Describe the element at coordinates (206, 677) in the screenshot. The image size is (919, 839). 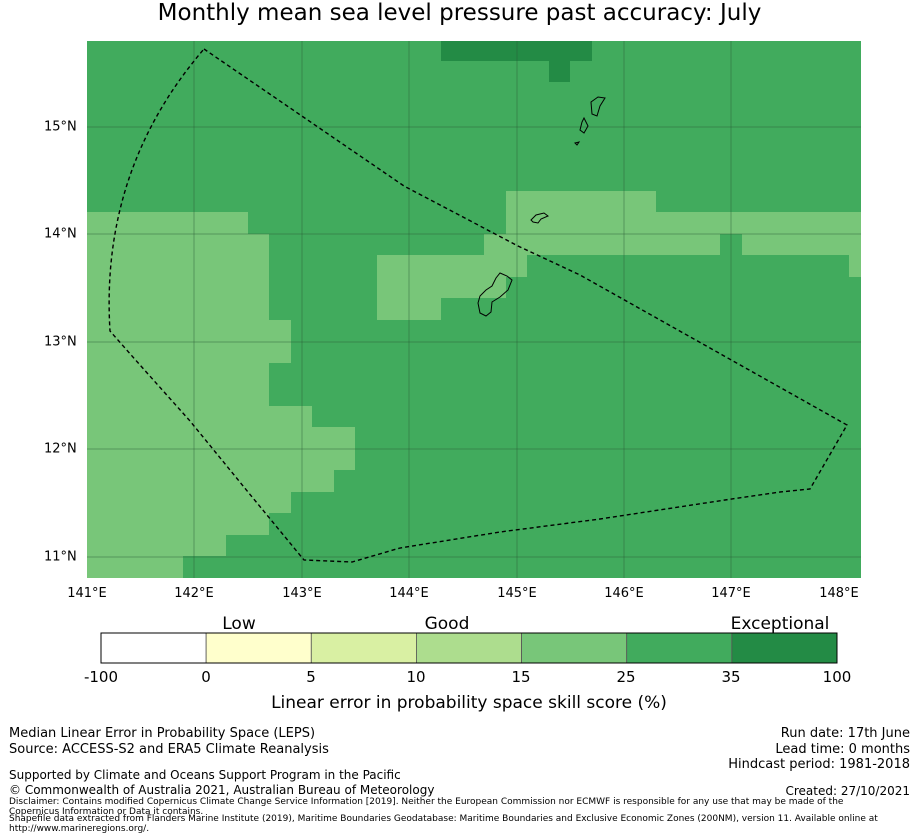
I see `colorbar-tick-label: 0` at that location.